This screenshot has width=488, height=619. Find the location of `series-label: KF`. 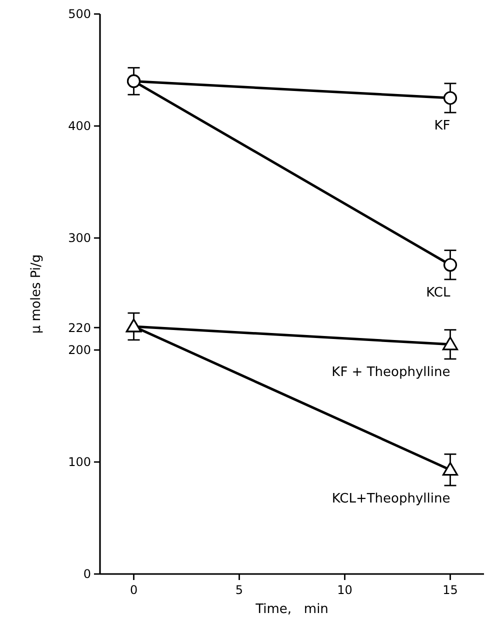

series-label: KF is located at coordinates (442, 126).